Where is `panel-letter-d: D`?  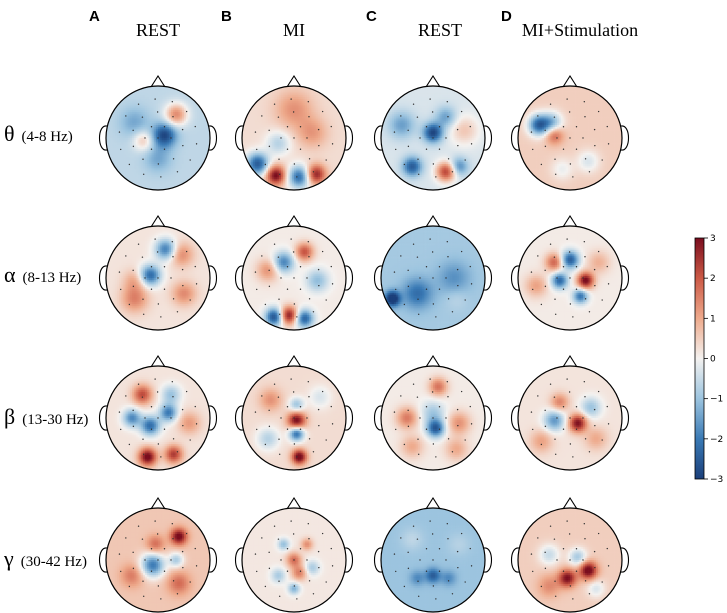
panel-letter-d: D is located at coordinates (506, 16).